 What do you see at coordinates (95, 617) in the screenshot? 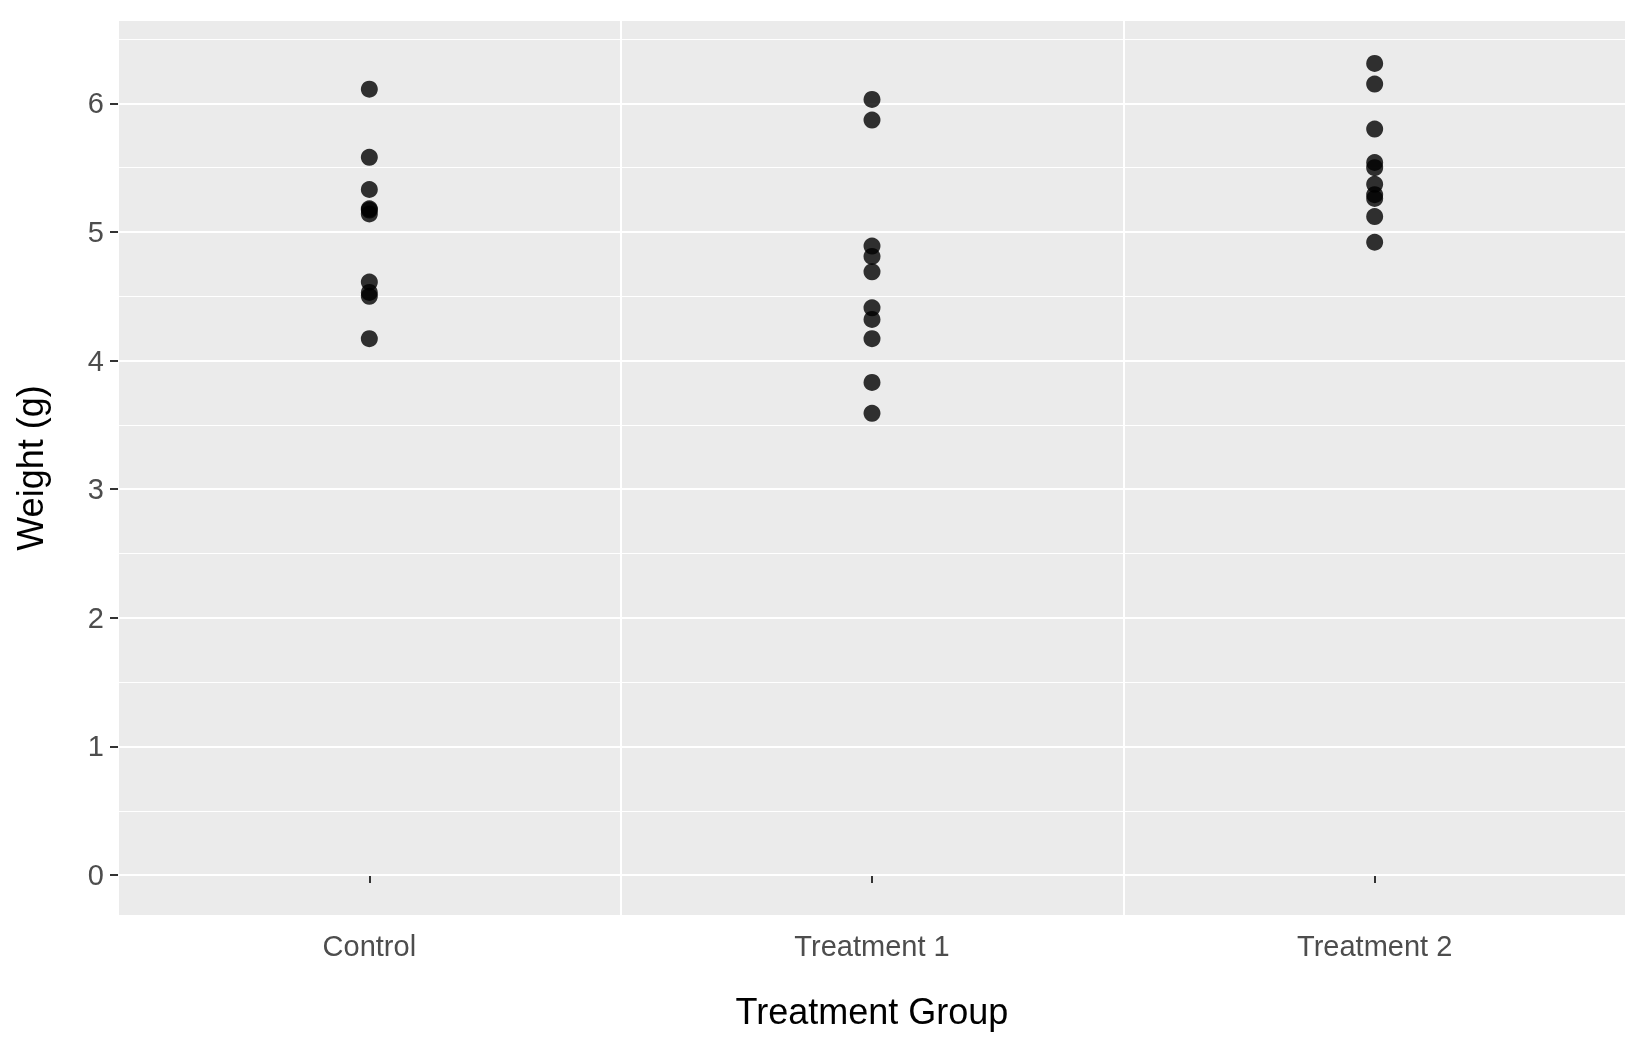
I see `y-tick-label: 2` at bounding box center [95, 617].